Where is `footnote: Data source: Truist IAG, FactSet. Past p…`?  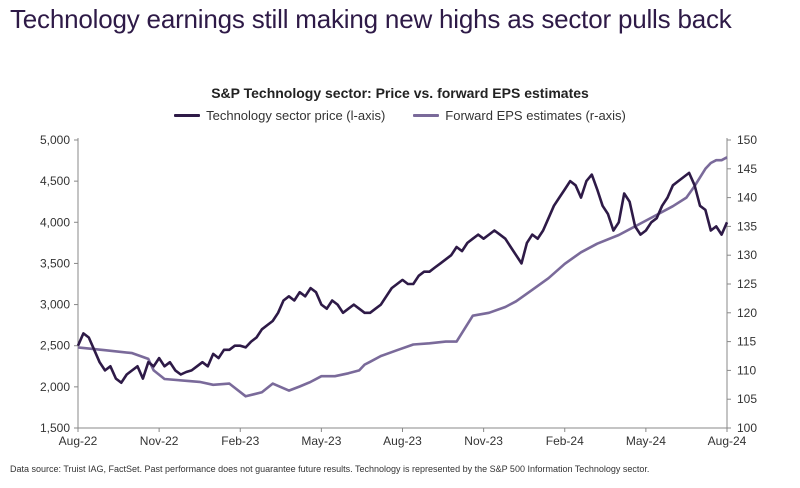
footnote: Data source: Truist IAG, FactSet. Past p… is located at coordinates (330, 469).